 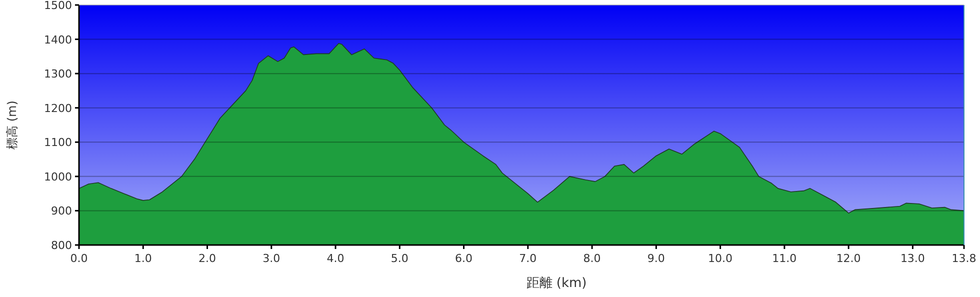 I want to click on y-tick-label: 1300, so click(x=58, y=74).